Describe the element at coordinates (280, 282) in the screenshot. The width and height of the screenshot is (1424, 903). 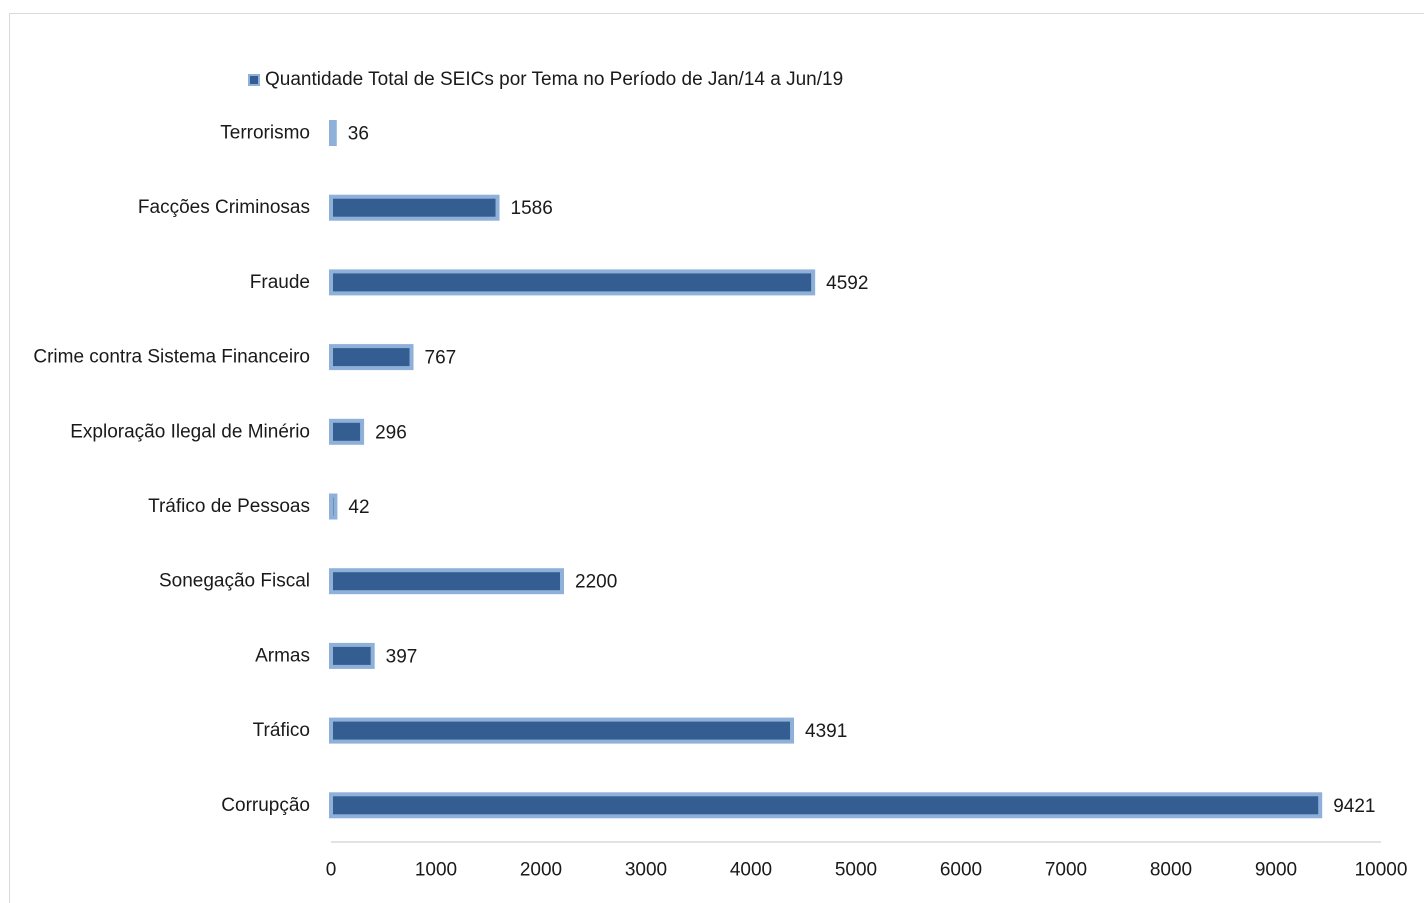
I see `category-label: Fraude` at that location.